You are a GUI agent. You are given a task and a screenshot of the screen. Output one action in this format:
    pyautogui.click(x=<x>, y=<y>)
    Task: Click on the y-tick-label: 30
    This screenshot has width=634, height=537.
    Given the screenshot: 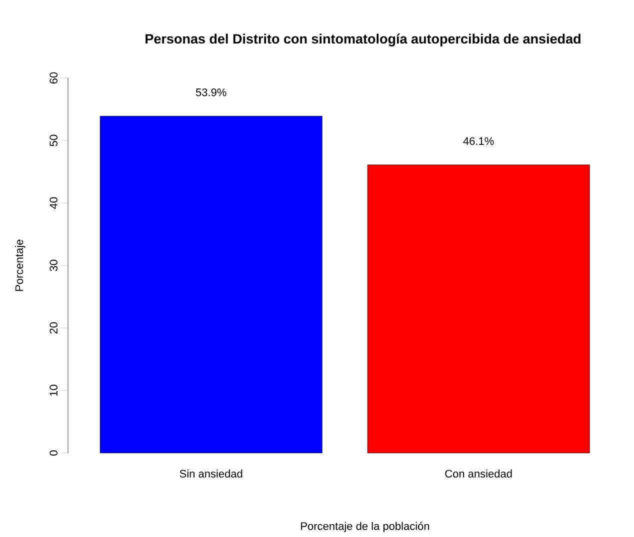 What is the action you would take?
    pyautogui.click(x=54, y=266)
    